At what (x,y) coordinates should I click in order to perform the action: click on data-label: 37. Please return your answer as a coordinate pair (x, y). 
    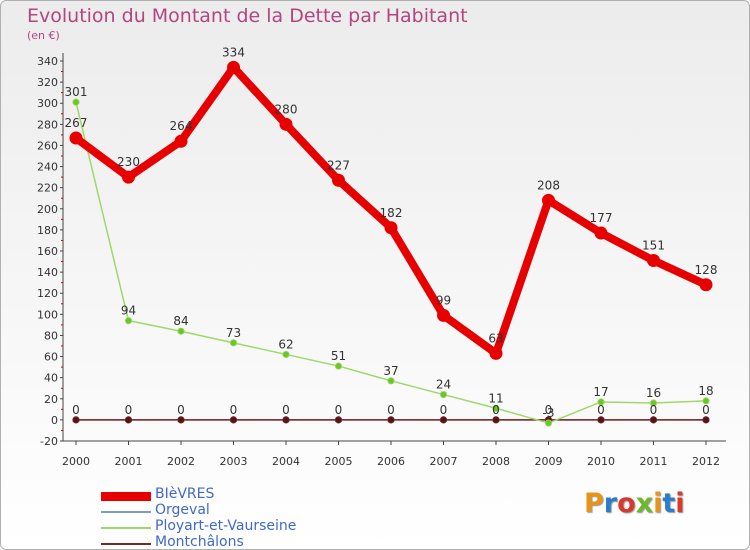
    Looking at the image, I should click on (390, 371).